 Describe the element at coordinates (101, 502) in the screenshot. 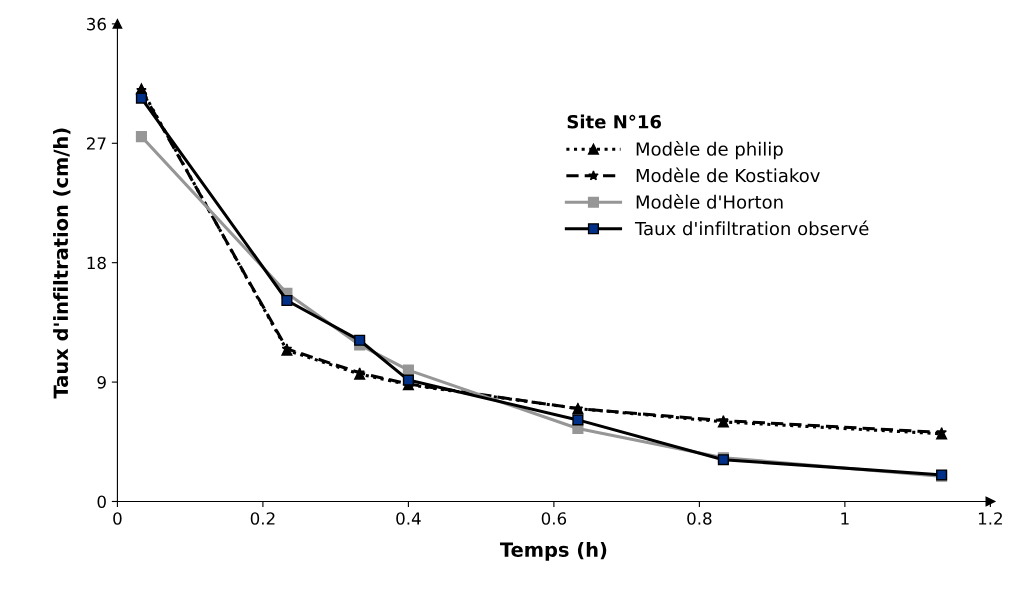

I see `y-tick-label: 0` at that location.